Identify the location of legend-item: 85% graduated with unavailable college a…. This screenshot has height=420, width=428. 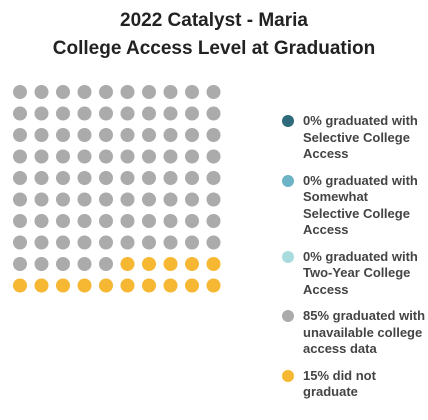
(353, 333).